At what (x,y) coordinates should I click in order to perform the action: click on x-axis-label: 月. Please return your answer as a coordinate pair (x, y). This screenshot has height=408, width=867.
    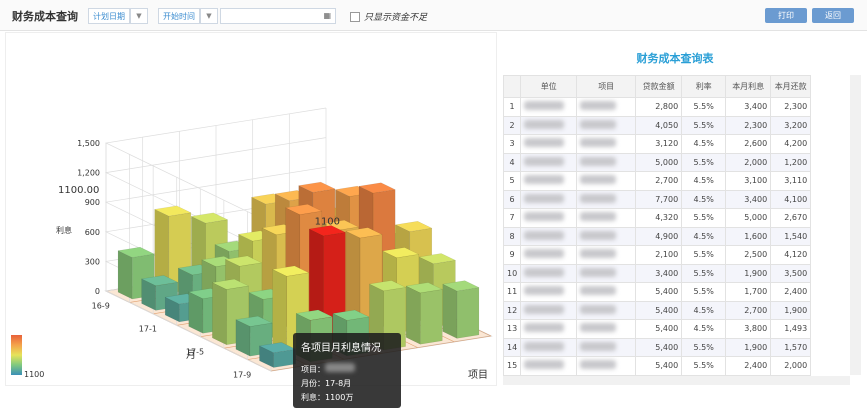
    Looking at the image, I should click on (191, 355).